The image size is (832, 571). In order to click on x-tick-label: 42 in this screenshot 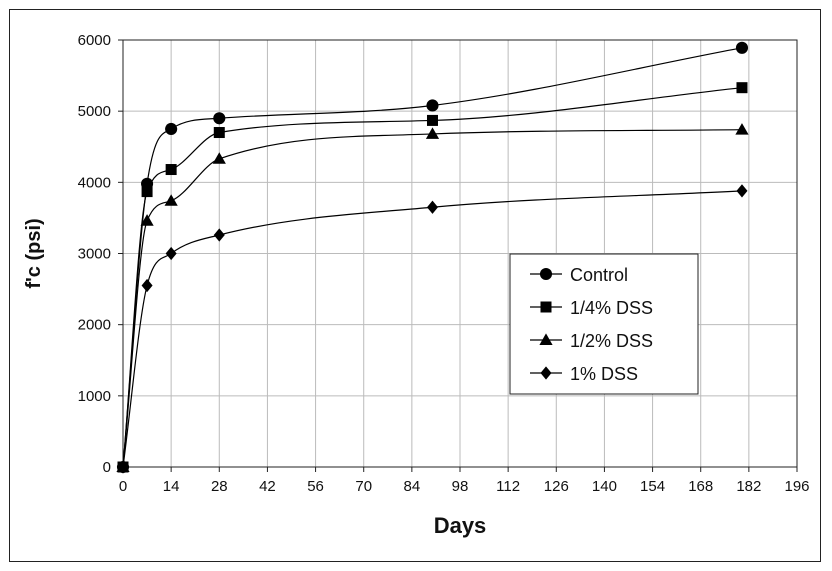, I will do `click(267, 486)`.